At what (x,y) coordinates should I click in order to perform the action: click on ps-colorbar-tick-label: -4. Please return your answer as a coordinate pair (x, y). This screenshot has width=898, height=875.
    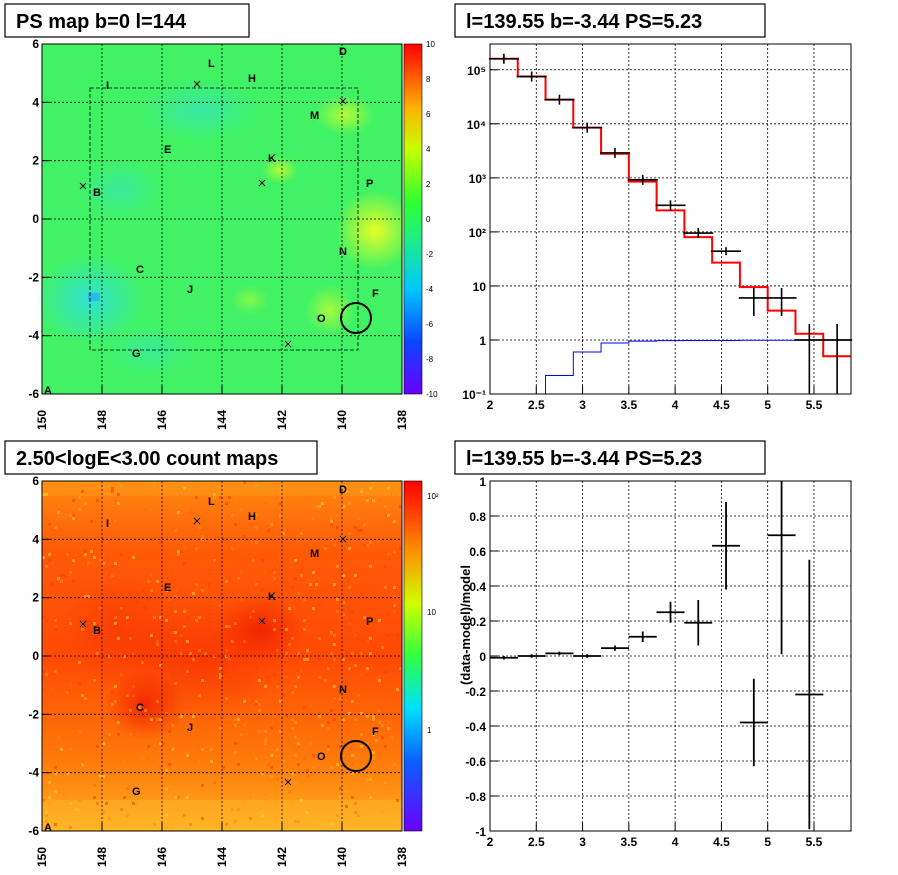
    Looking at the image, I should click on (430, 289).